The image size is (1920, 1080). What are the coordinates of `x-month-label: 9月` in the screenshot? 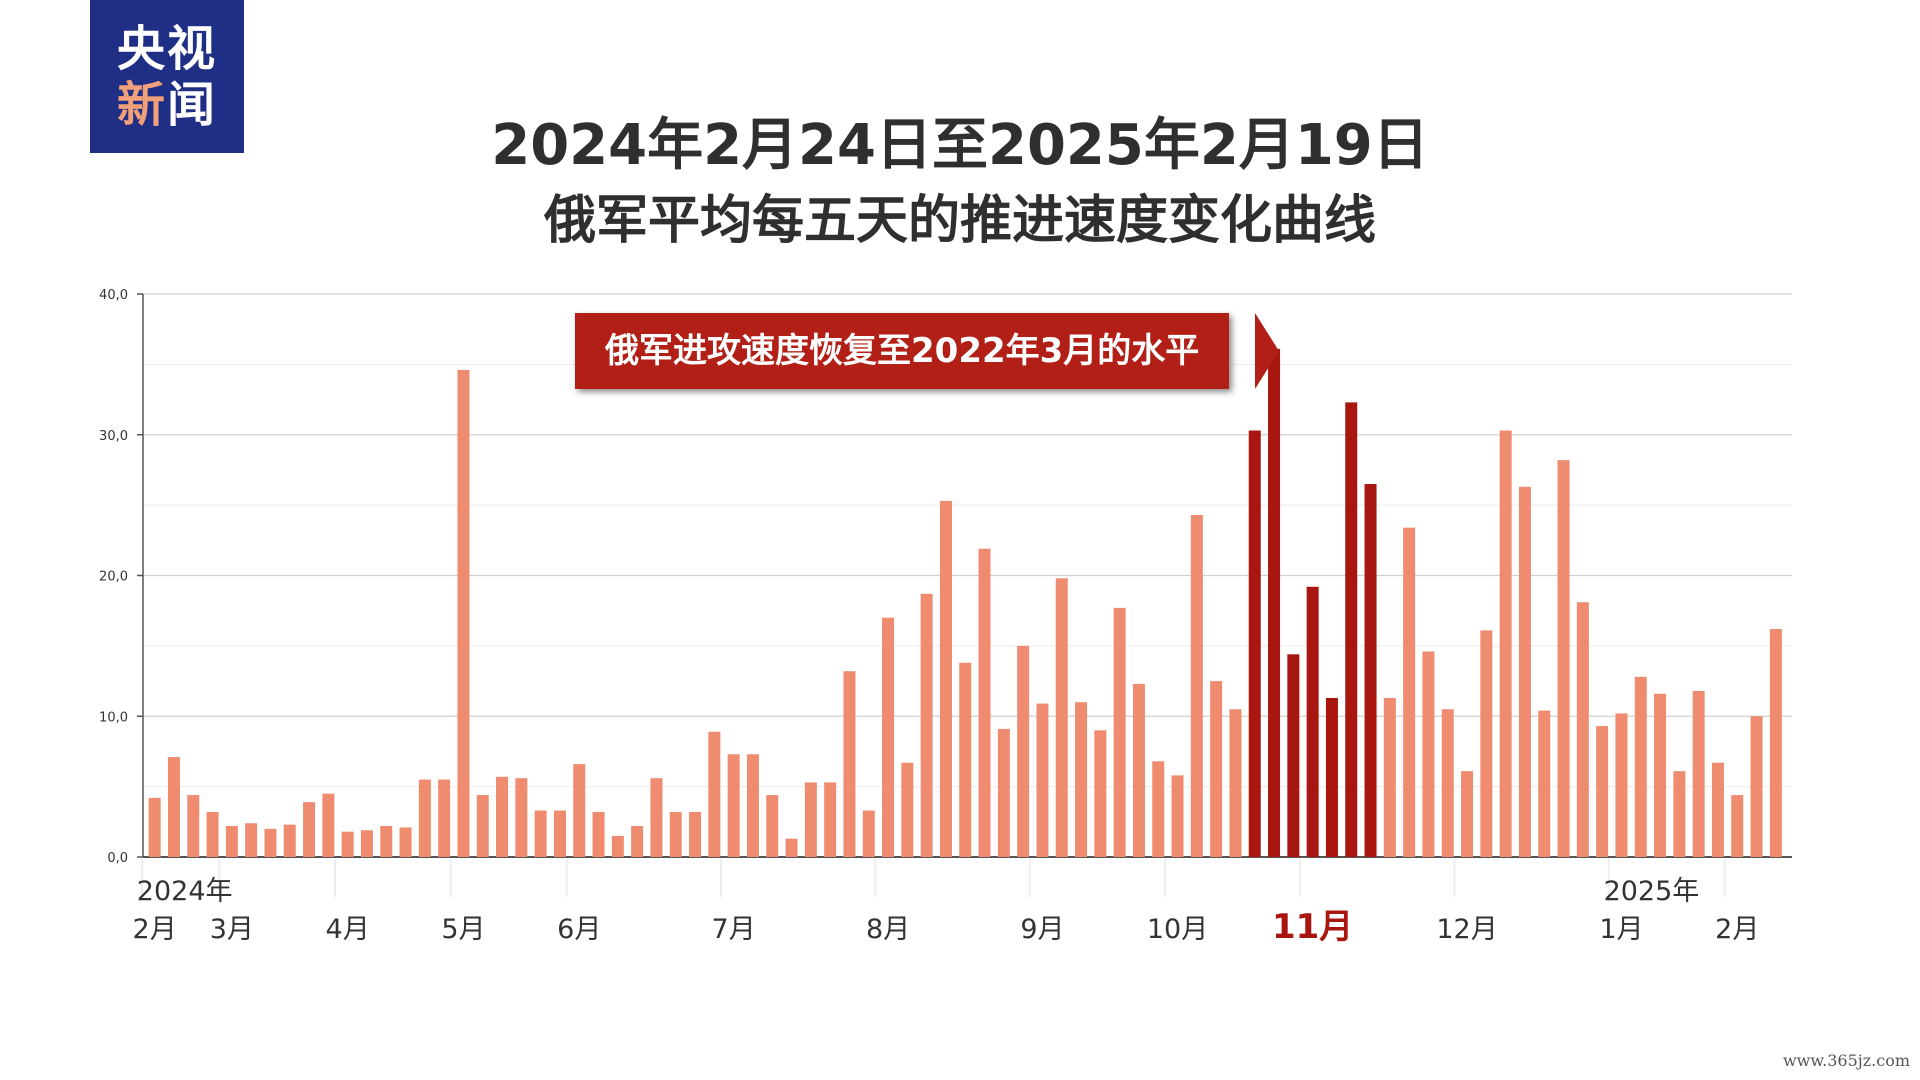 It's located at (1042, 929).